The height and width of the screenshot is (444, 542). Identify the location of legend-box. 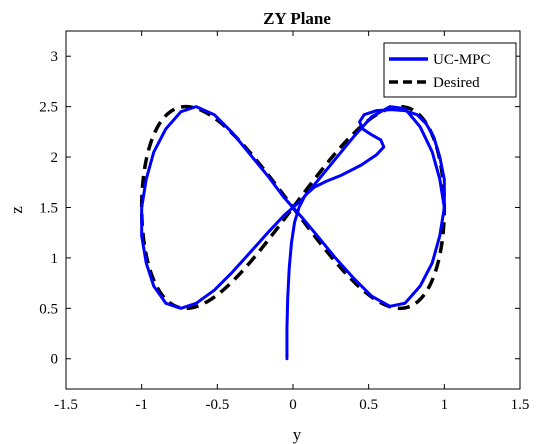
(450, 70).